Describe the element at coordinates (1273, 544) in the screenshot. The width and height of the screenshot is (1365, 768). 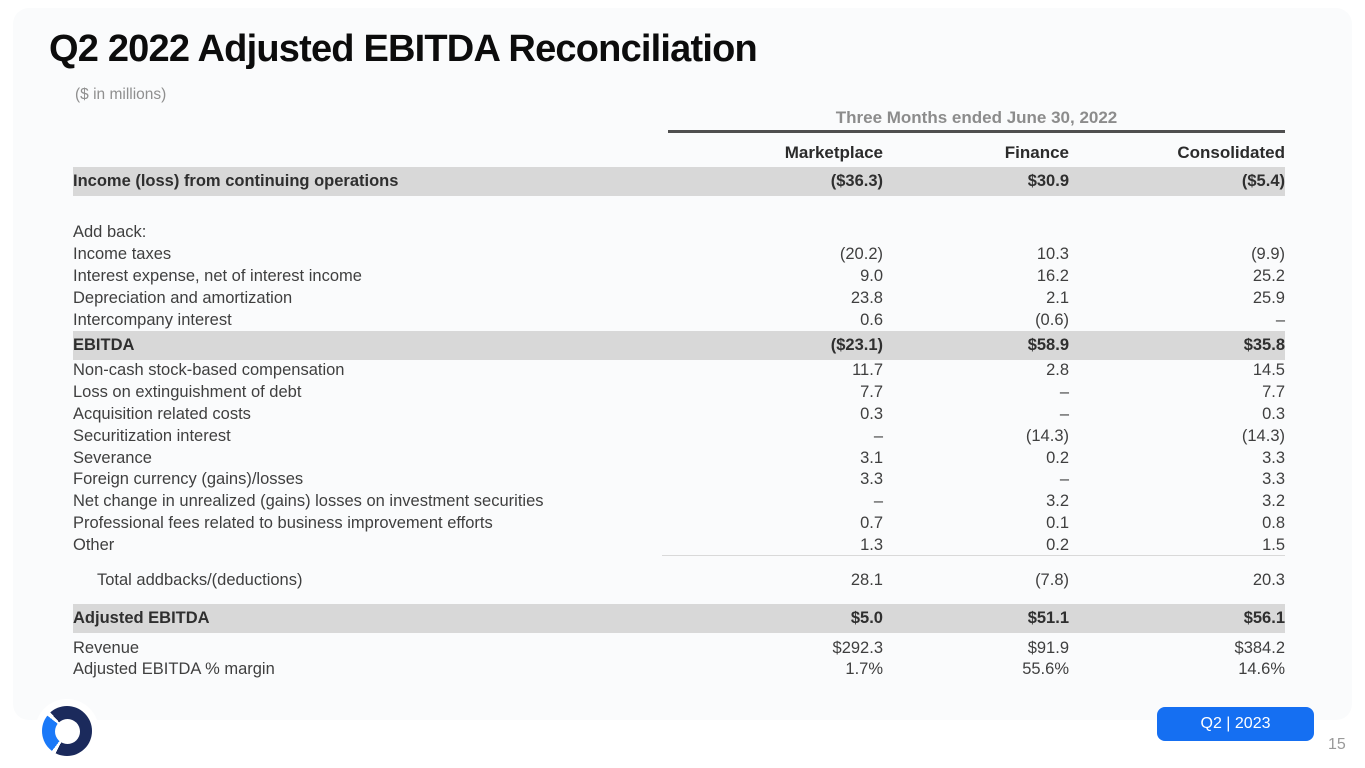
I see `row-value: 1.5` at that location.